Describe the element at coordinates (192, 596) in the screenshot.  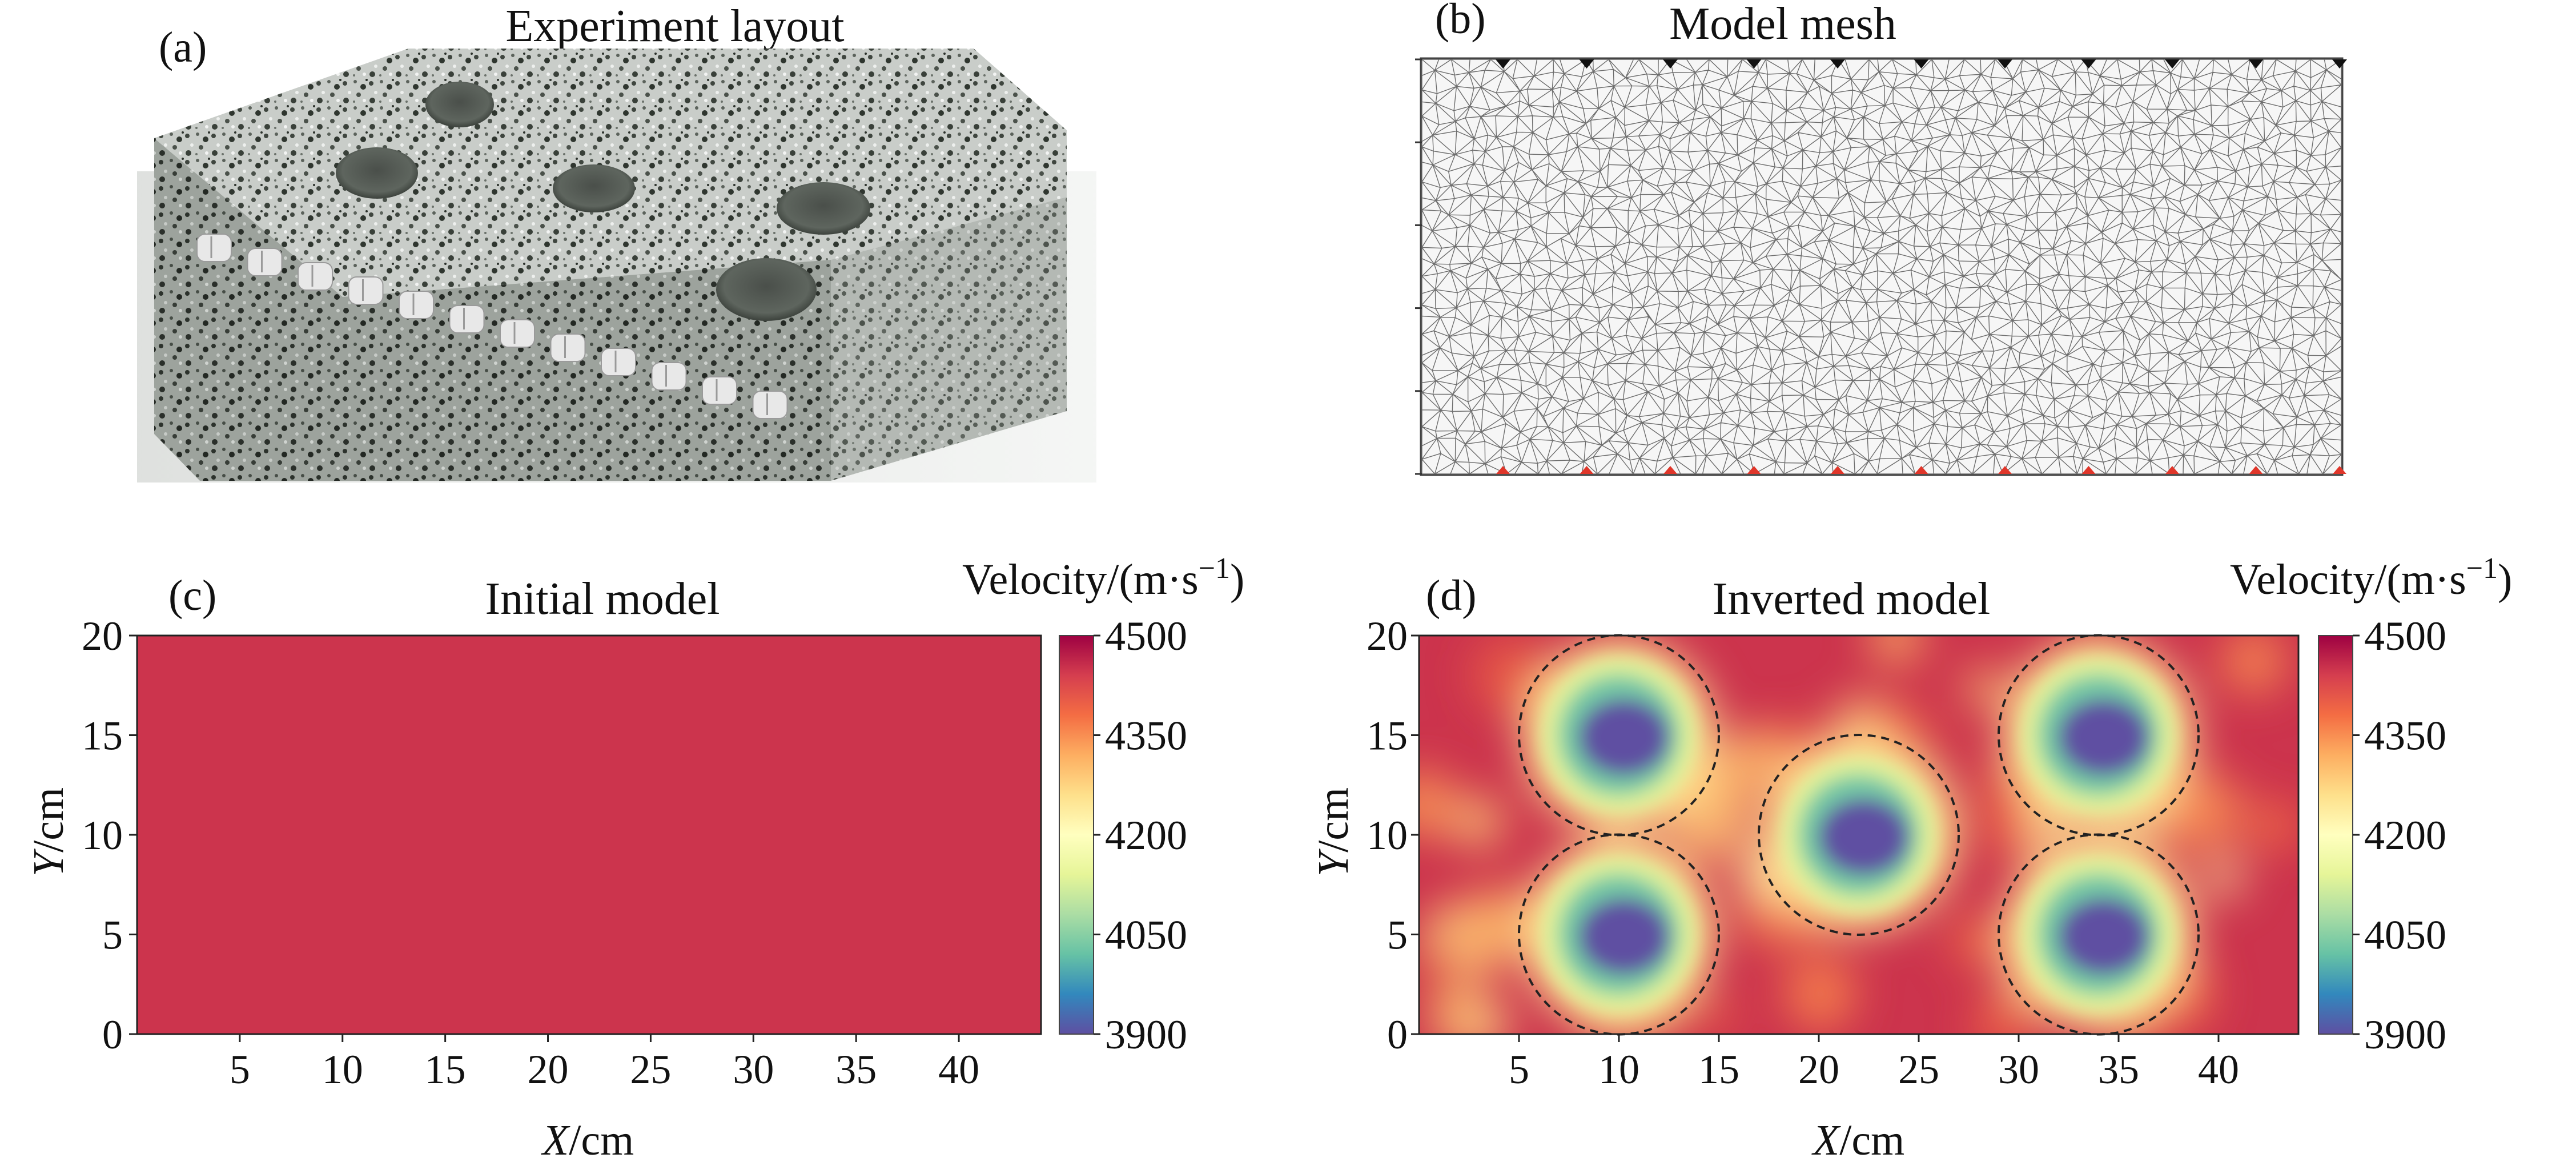
I see `panel-c-letter: (c)` at that location.